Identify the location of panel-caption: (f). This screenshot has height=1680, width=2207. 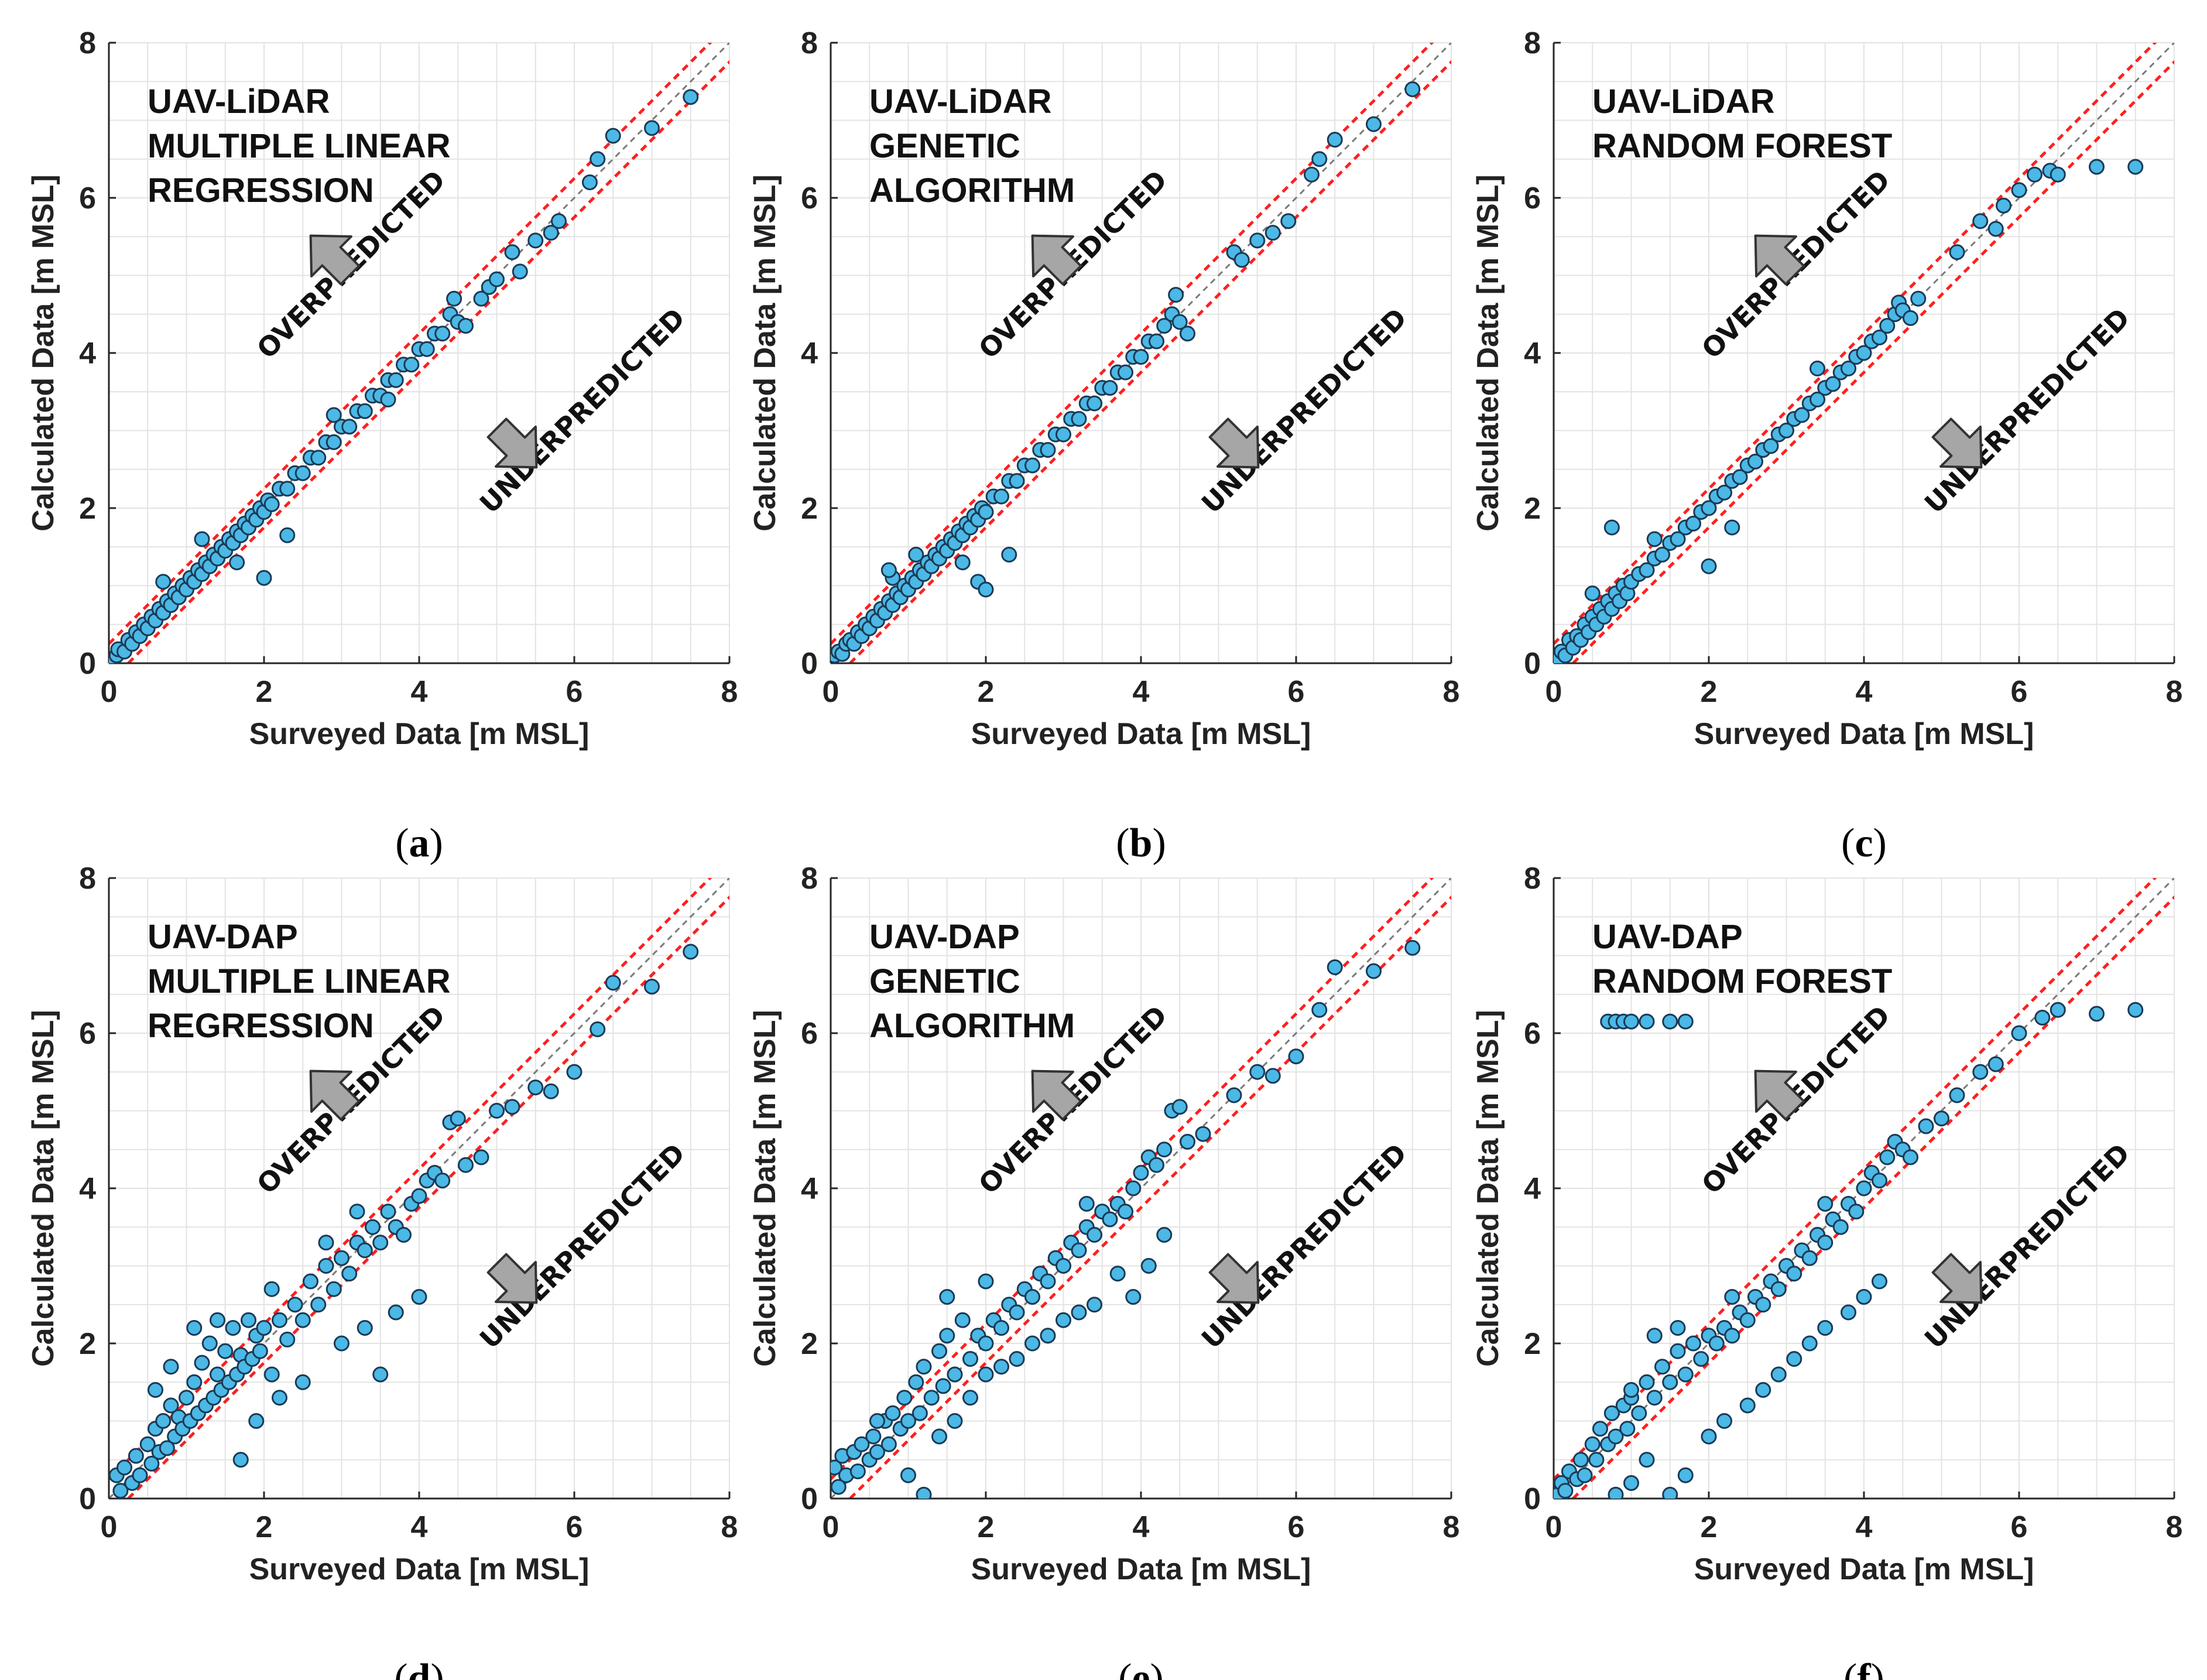
(1863, 1668).